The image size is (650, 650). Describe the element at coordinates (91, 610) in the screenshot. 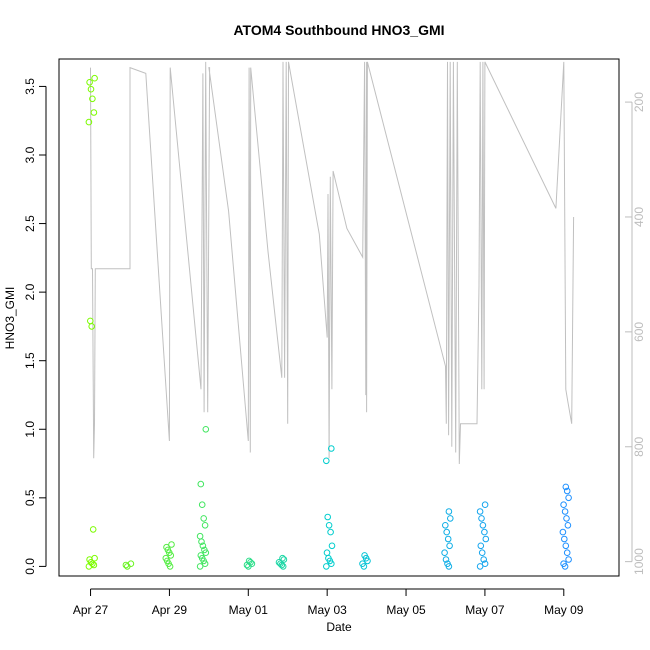

I see `x-tick-label: Apr 27` at that location.